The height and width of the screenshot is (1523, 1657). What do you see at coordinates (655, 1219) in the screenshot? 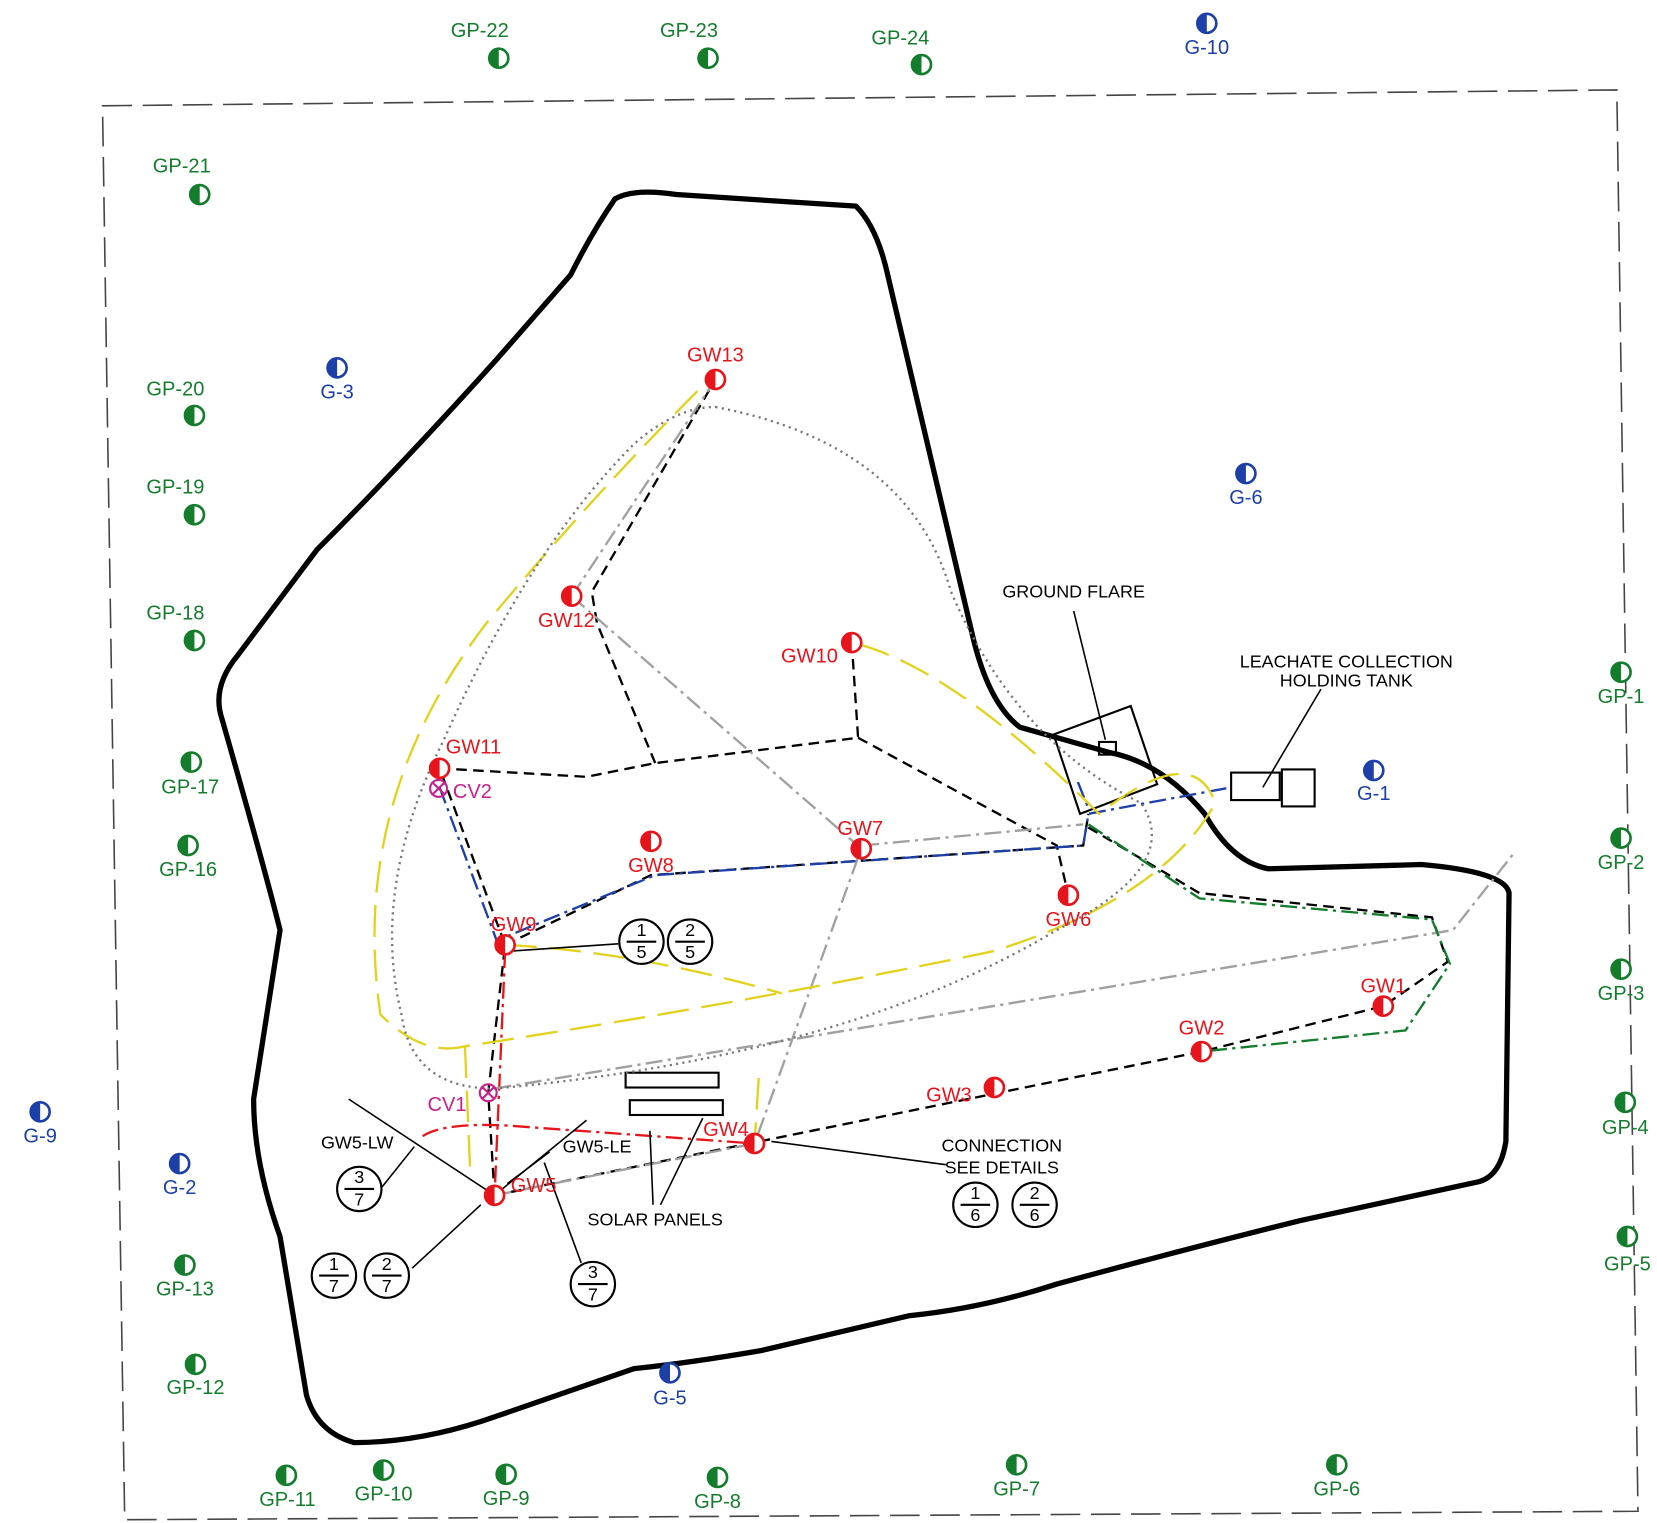
I see `callout: SOLAR PANELS` at bounding box center [655, 1219].